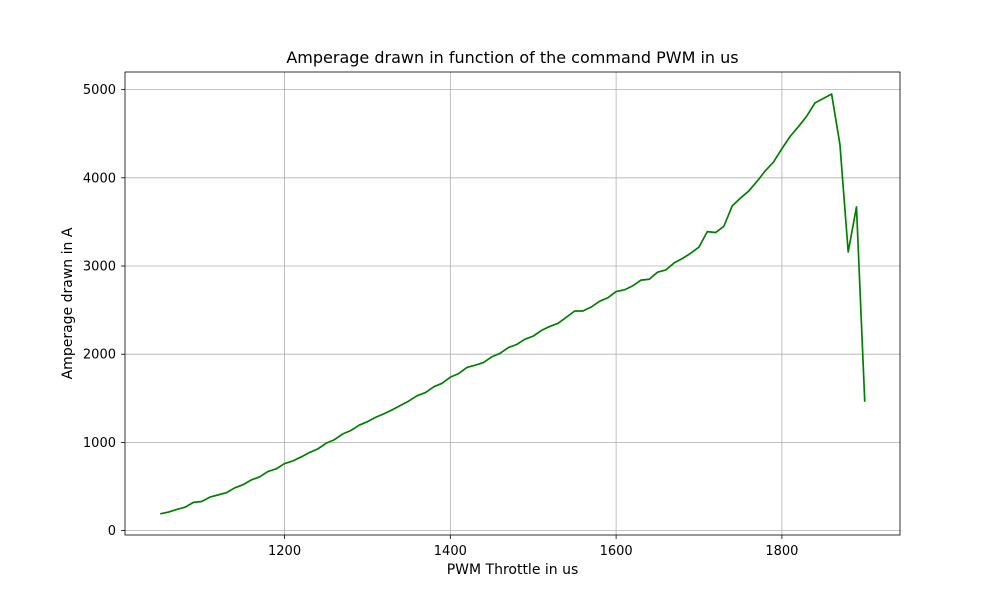 The width and height of the screenshot is (1000, 600). What do you see at coordinates (112, 531) in the screenshot?
I see `y-tick-label: 0` at bounding box center [112, 531].